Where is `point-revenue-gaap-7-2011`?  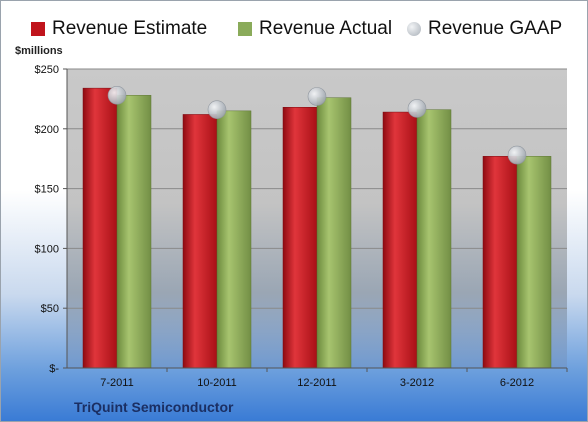 point-revenue-gaap-7-2011 is located at coordinates (117, 95).